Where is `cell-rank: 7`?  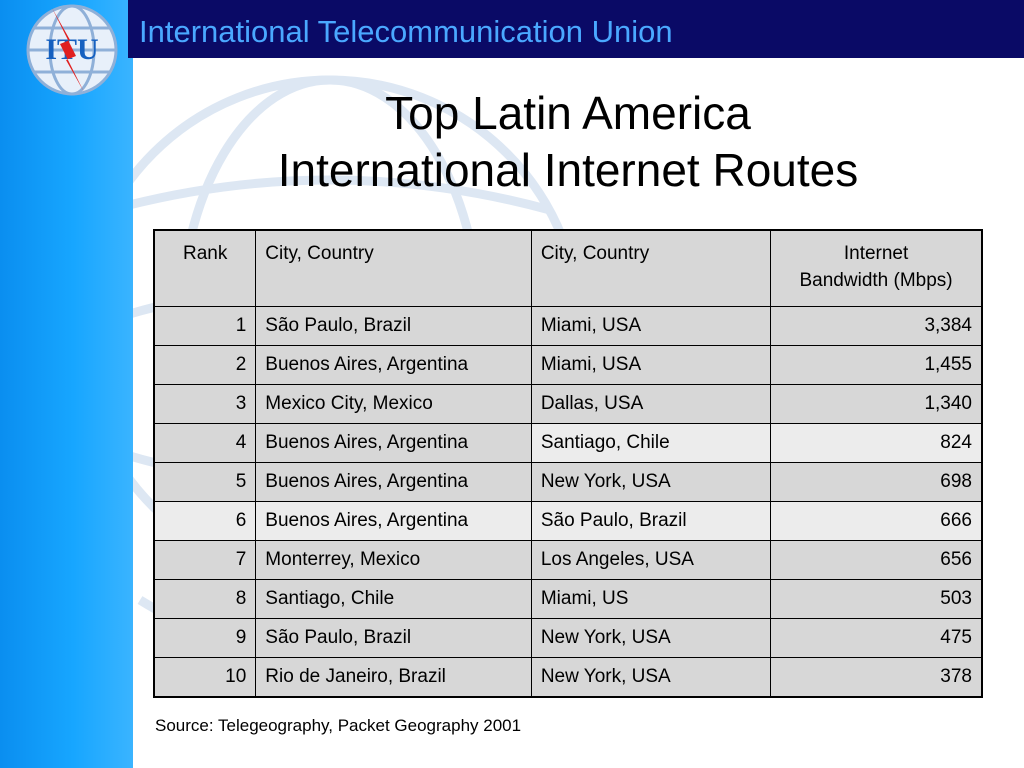
cell-rank: 7 is located at coordinates (205, 560).